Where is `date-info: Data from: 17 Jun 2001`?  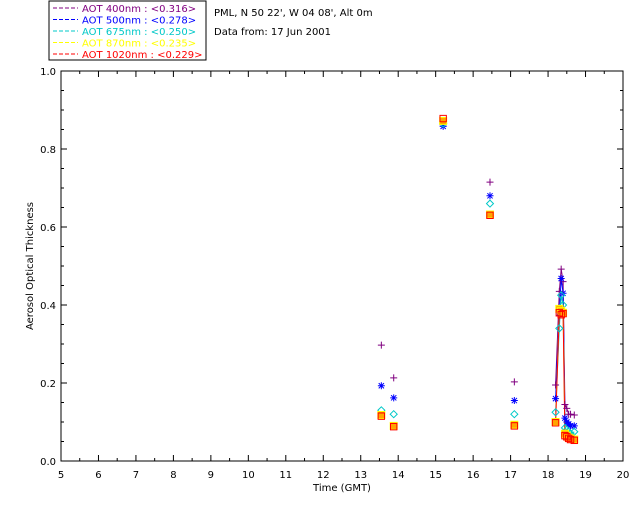 date-info: Data from: 17 Jun 2001 is located at coordinates (272, 32).